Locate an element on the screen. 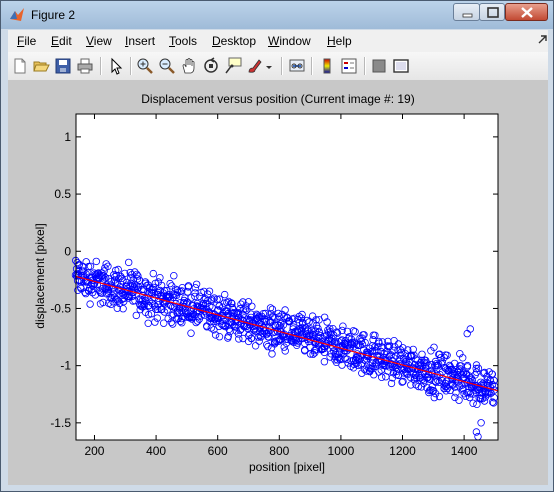 The width and height of the screenshot is (554, 492). close-button is located at coordinates (526, 12).